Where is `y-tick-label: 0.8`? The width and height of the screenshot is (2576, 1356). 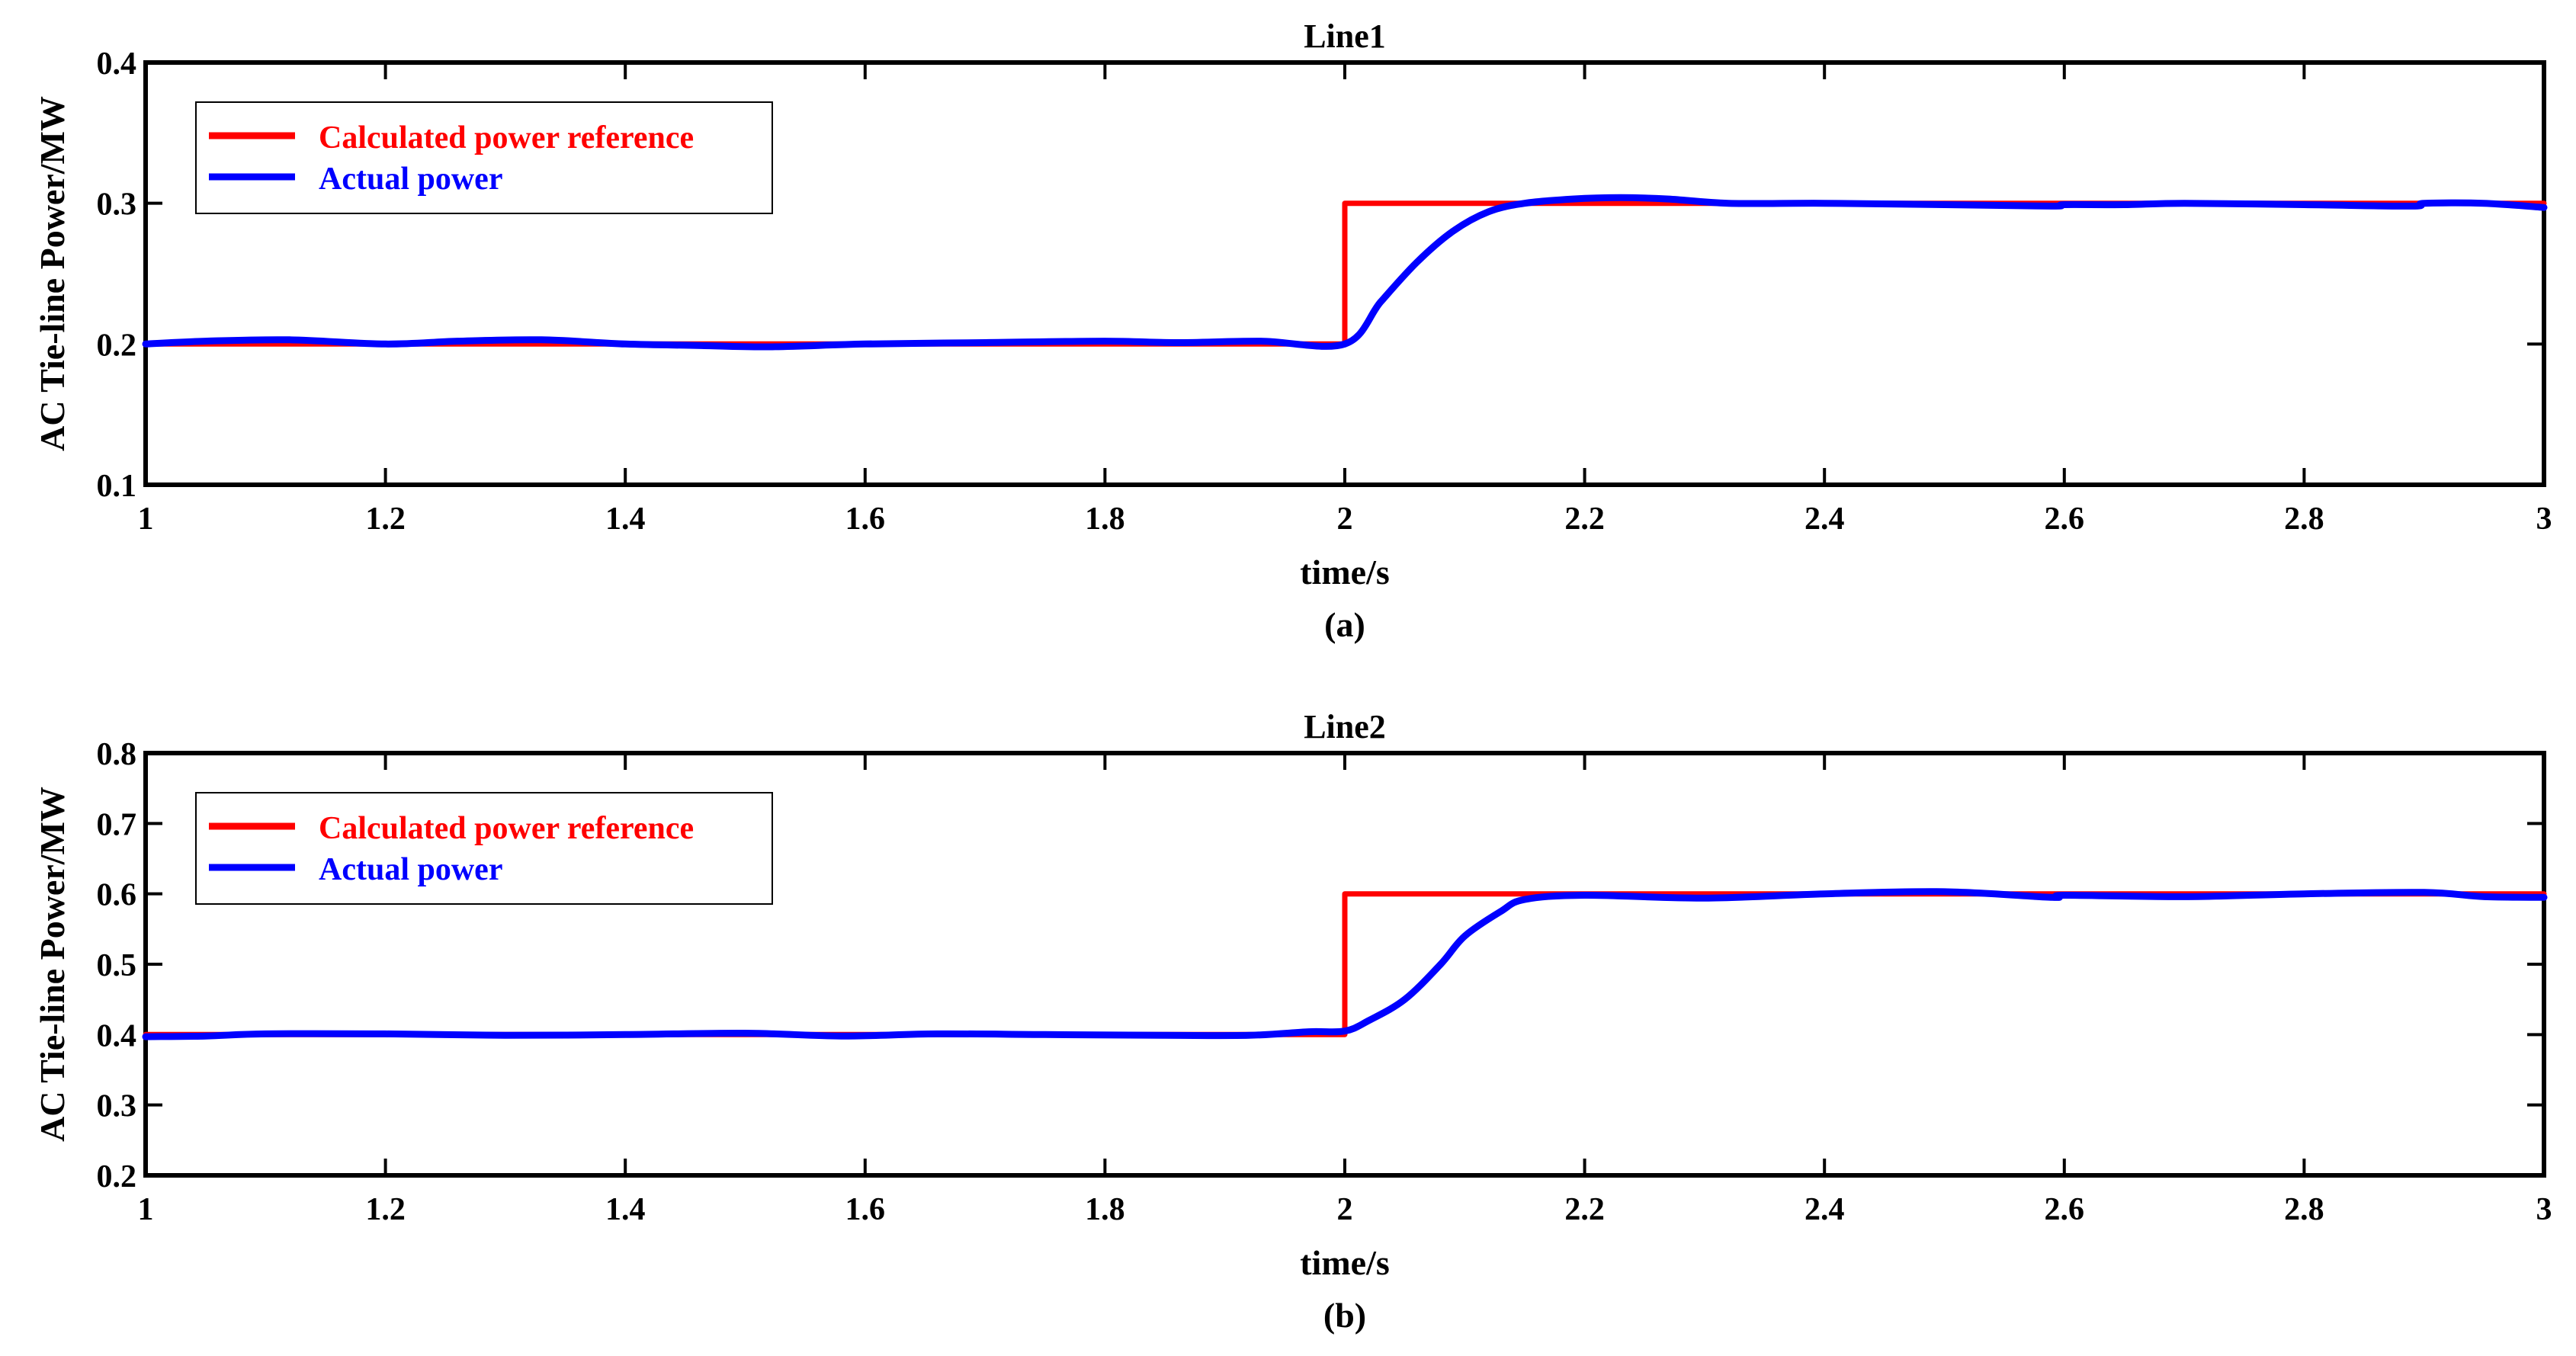
y-tick-label: 0.8 is located at coordinates (117, 754).